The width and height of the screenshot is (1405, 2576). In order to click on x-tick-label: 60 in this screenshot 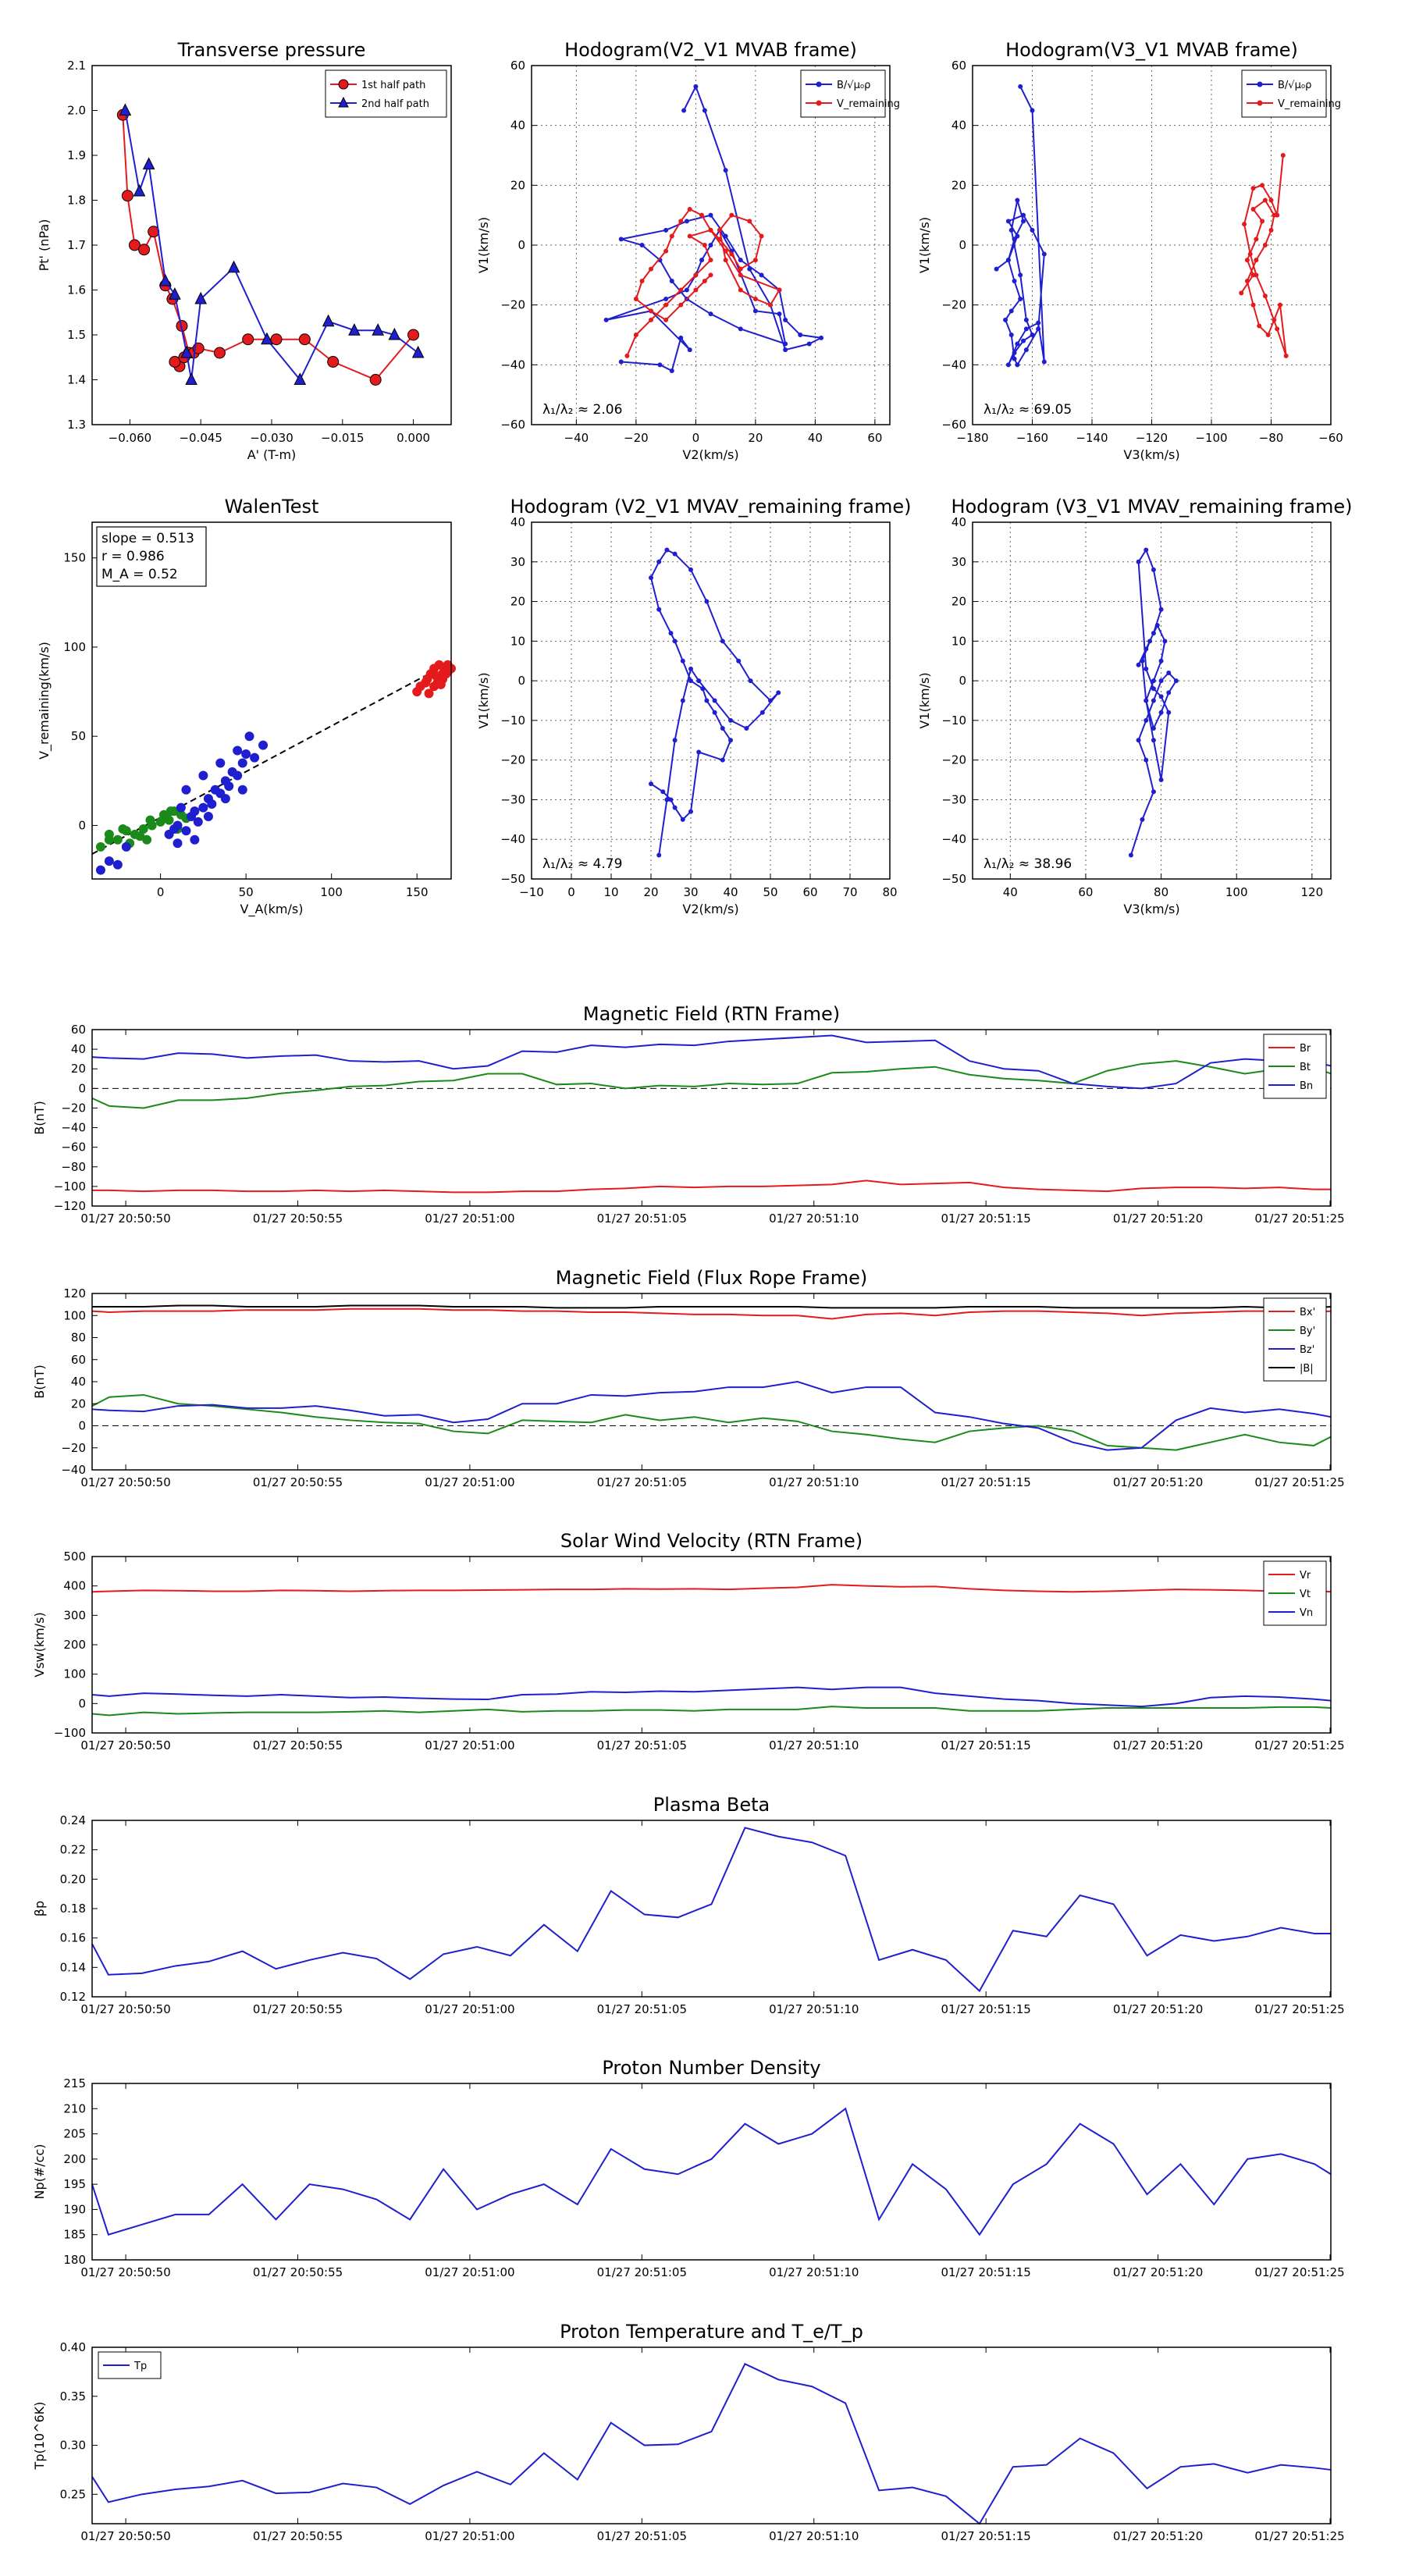, I will do `click(875, 438)`.